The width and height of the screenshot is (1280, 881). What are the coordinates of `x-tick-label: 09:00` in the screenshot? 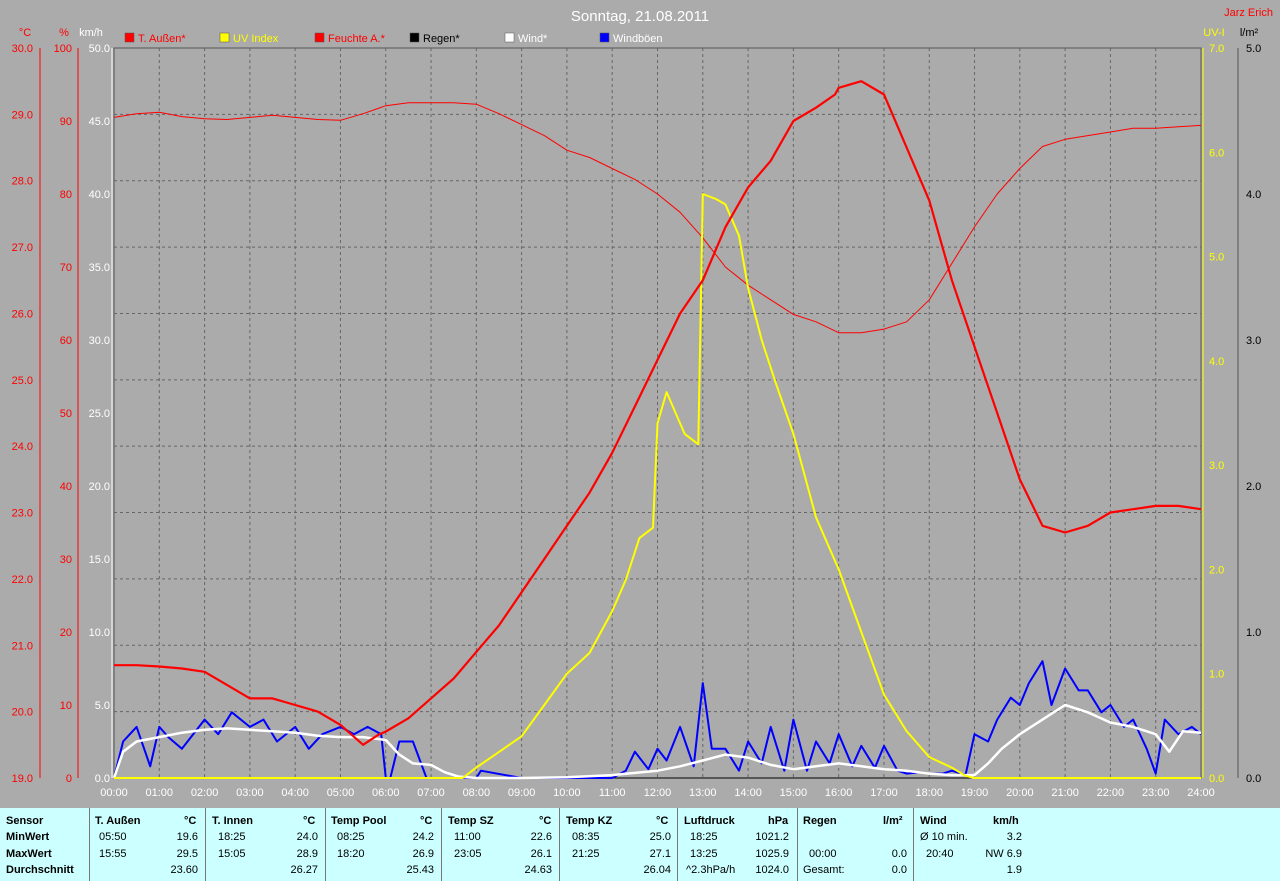 It's located at (522, 793).